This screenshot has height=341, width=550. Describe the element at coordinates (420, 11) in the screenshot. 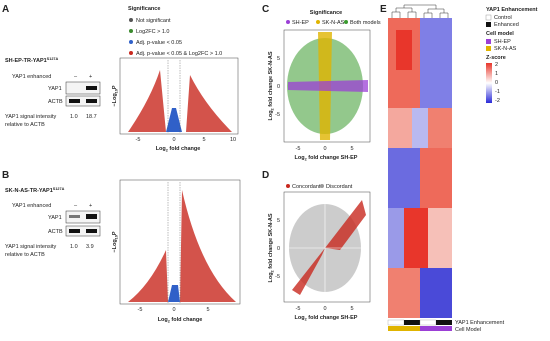

I see `dendrogram` at that location.